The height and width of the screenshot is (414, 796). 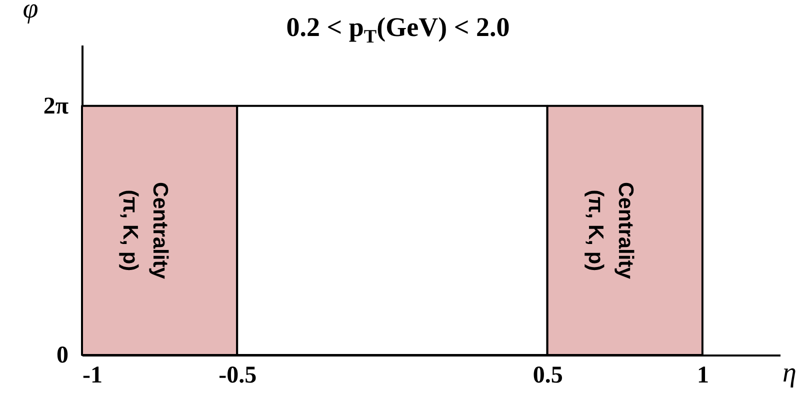 I want to click on x-tick-label: -0.5, so click(x=237, y=375).